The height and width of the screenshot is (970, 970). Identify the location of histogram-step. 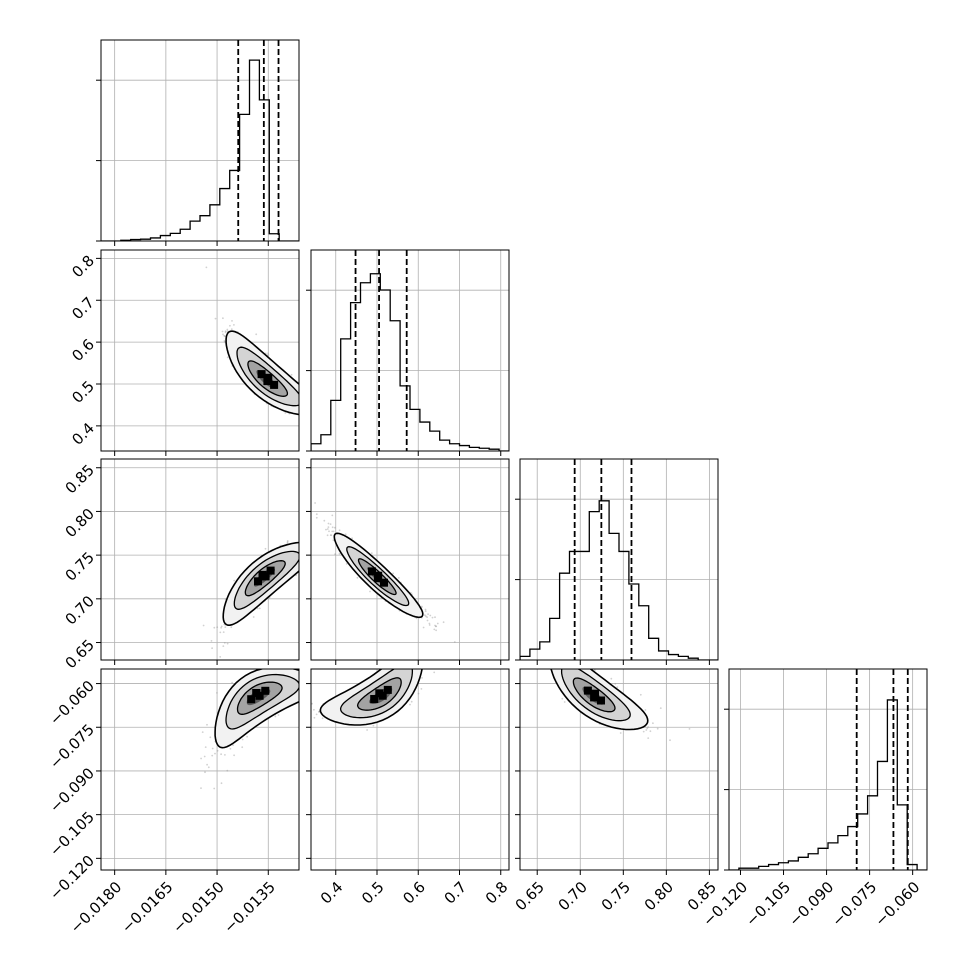
(410, 362).